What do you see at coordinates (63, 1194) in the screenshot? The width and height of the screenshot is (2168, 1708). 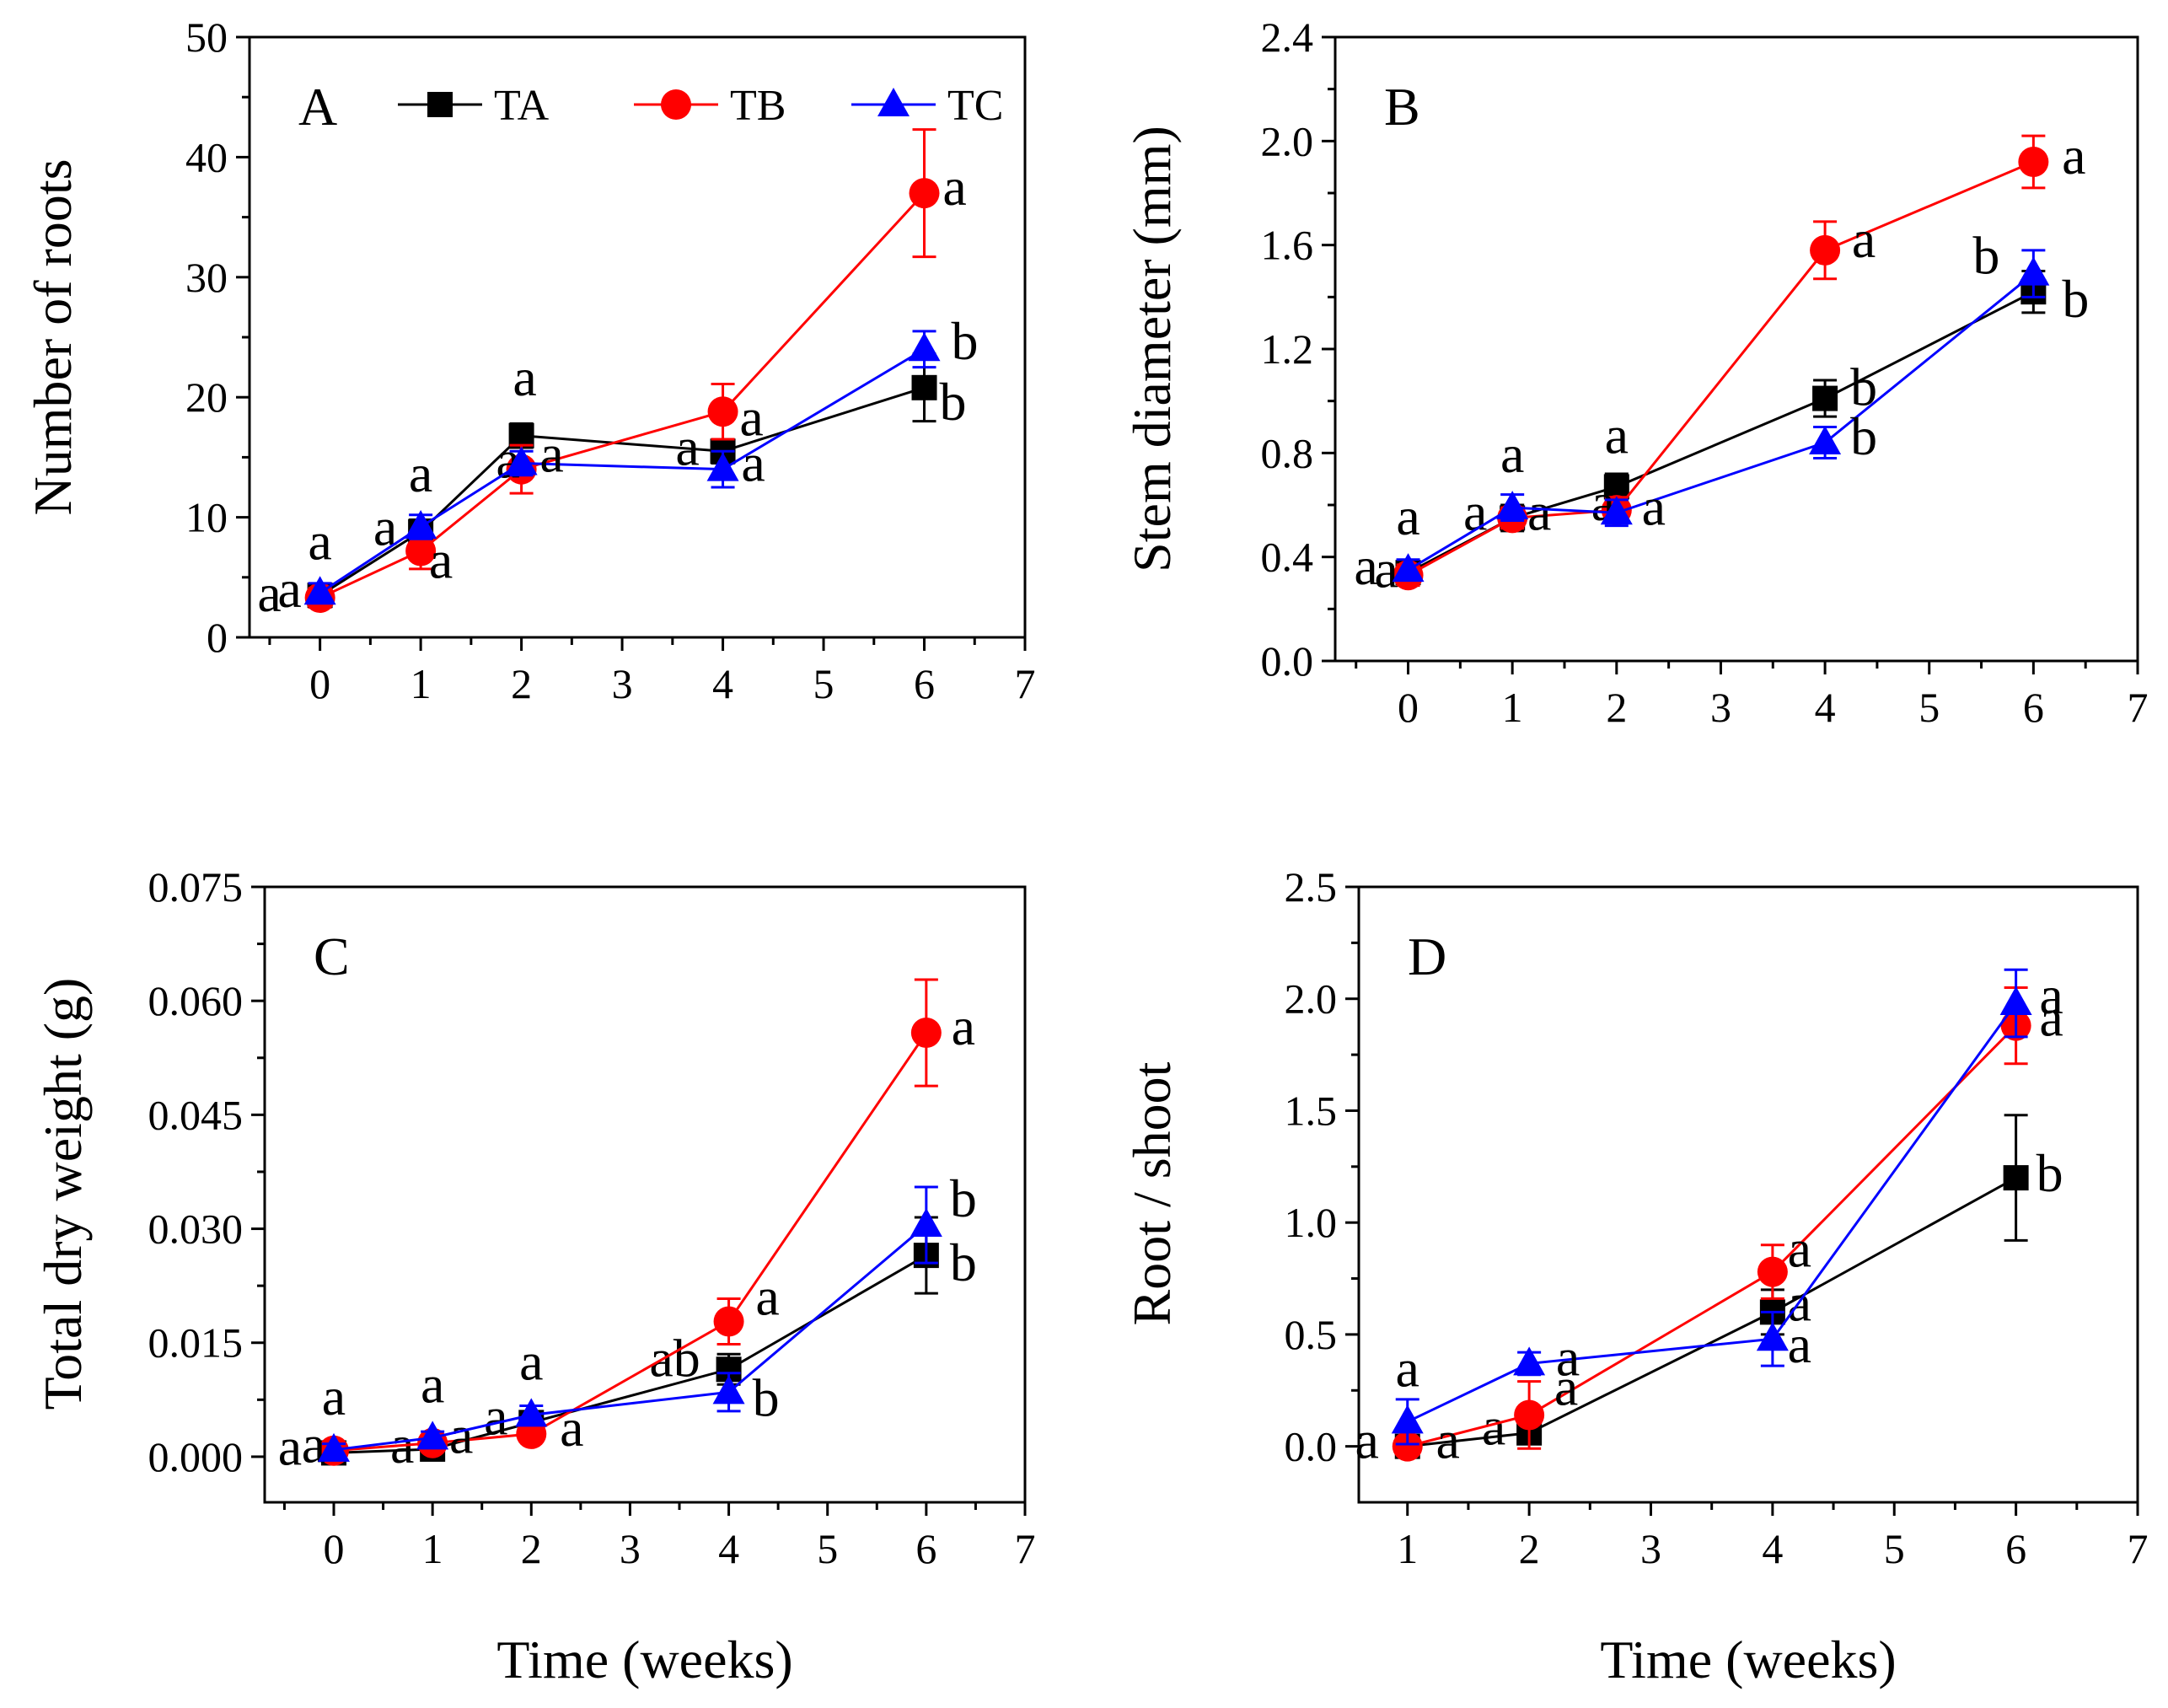 I see `y-axis-title: Total dry weight (g)` at bounding box center [63, 1194].